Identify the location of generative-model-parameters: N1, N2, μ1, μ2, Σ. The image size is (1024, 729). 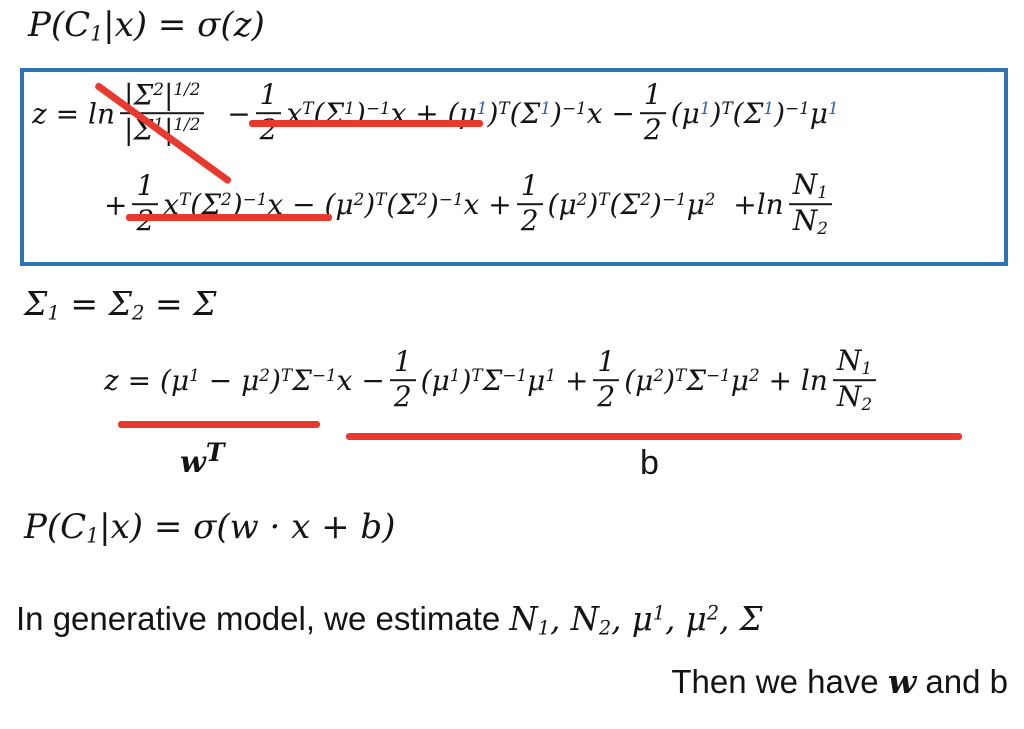
(636, 620).